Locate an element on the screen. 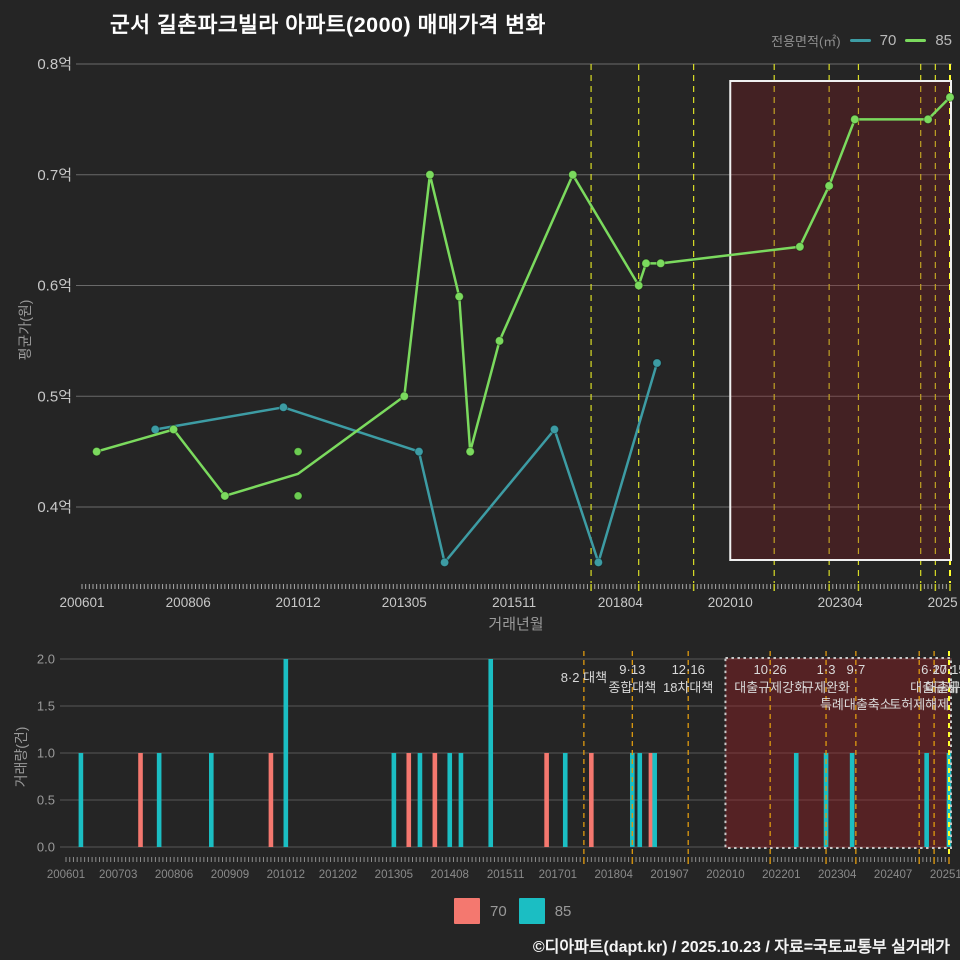  x-tick-label: 201907 is located at coordinates (669, 875).